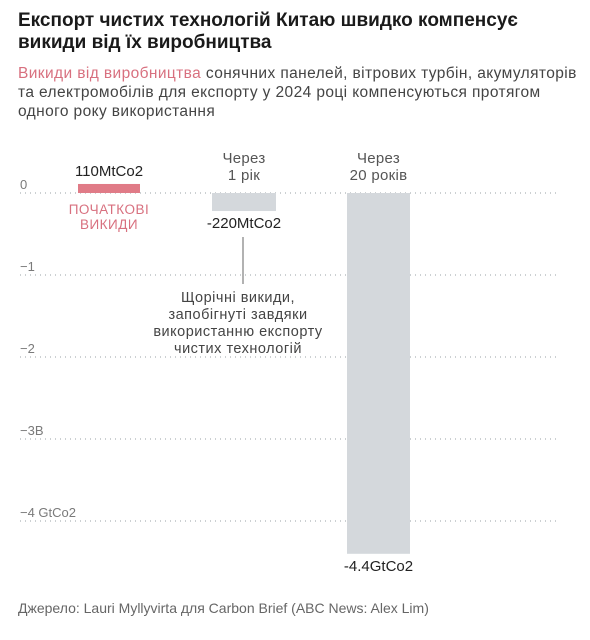 This screenshot has width=590, height=640. What do you see at coordinates (238, 332) in the screenshot?
I see `annotation-text: використанню експорту` at bounding box center [238, 332].